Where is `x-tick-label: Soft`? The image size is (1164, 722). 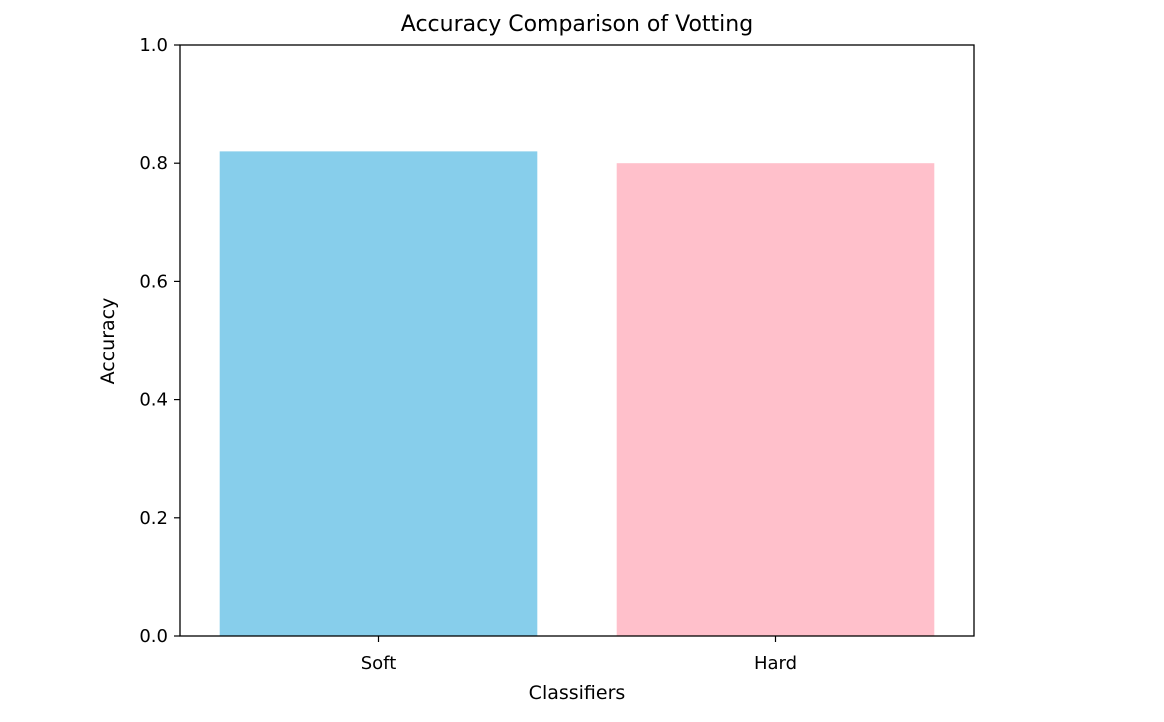 x-tick-label: Soft is located at coordinates (379, 663).